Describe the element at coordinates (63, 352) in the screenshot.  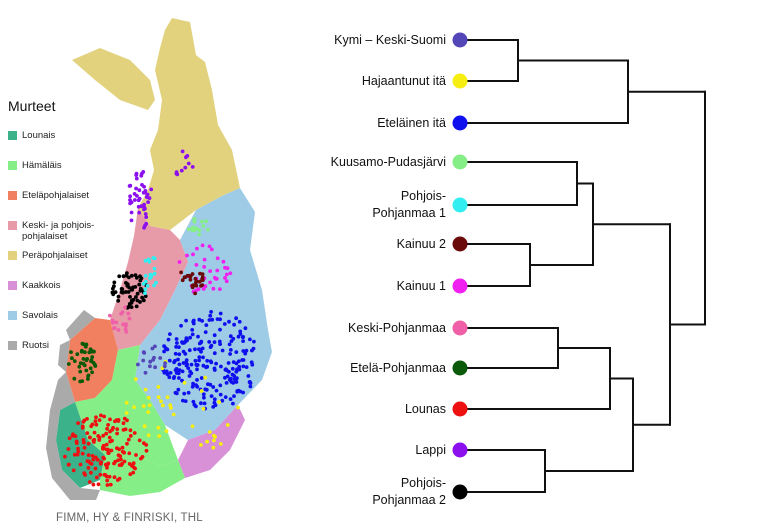
I see `legend-item: Ruotsi` at that location.